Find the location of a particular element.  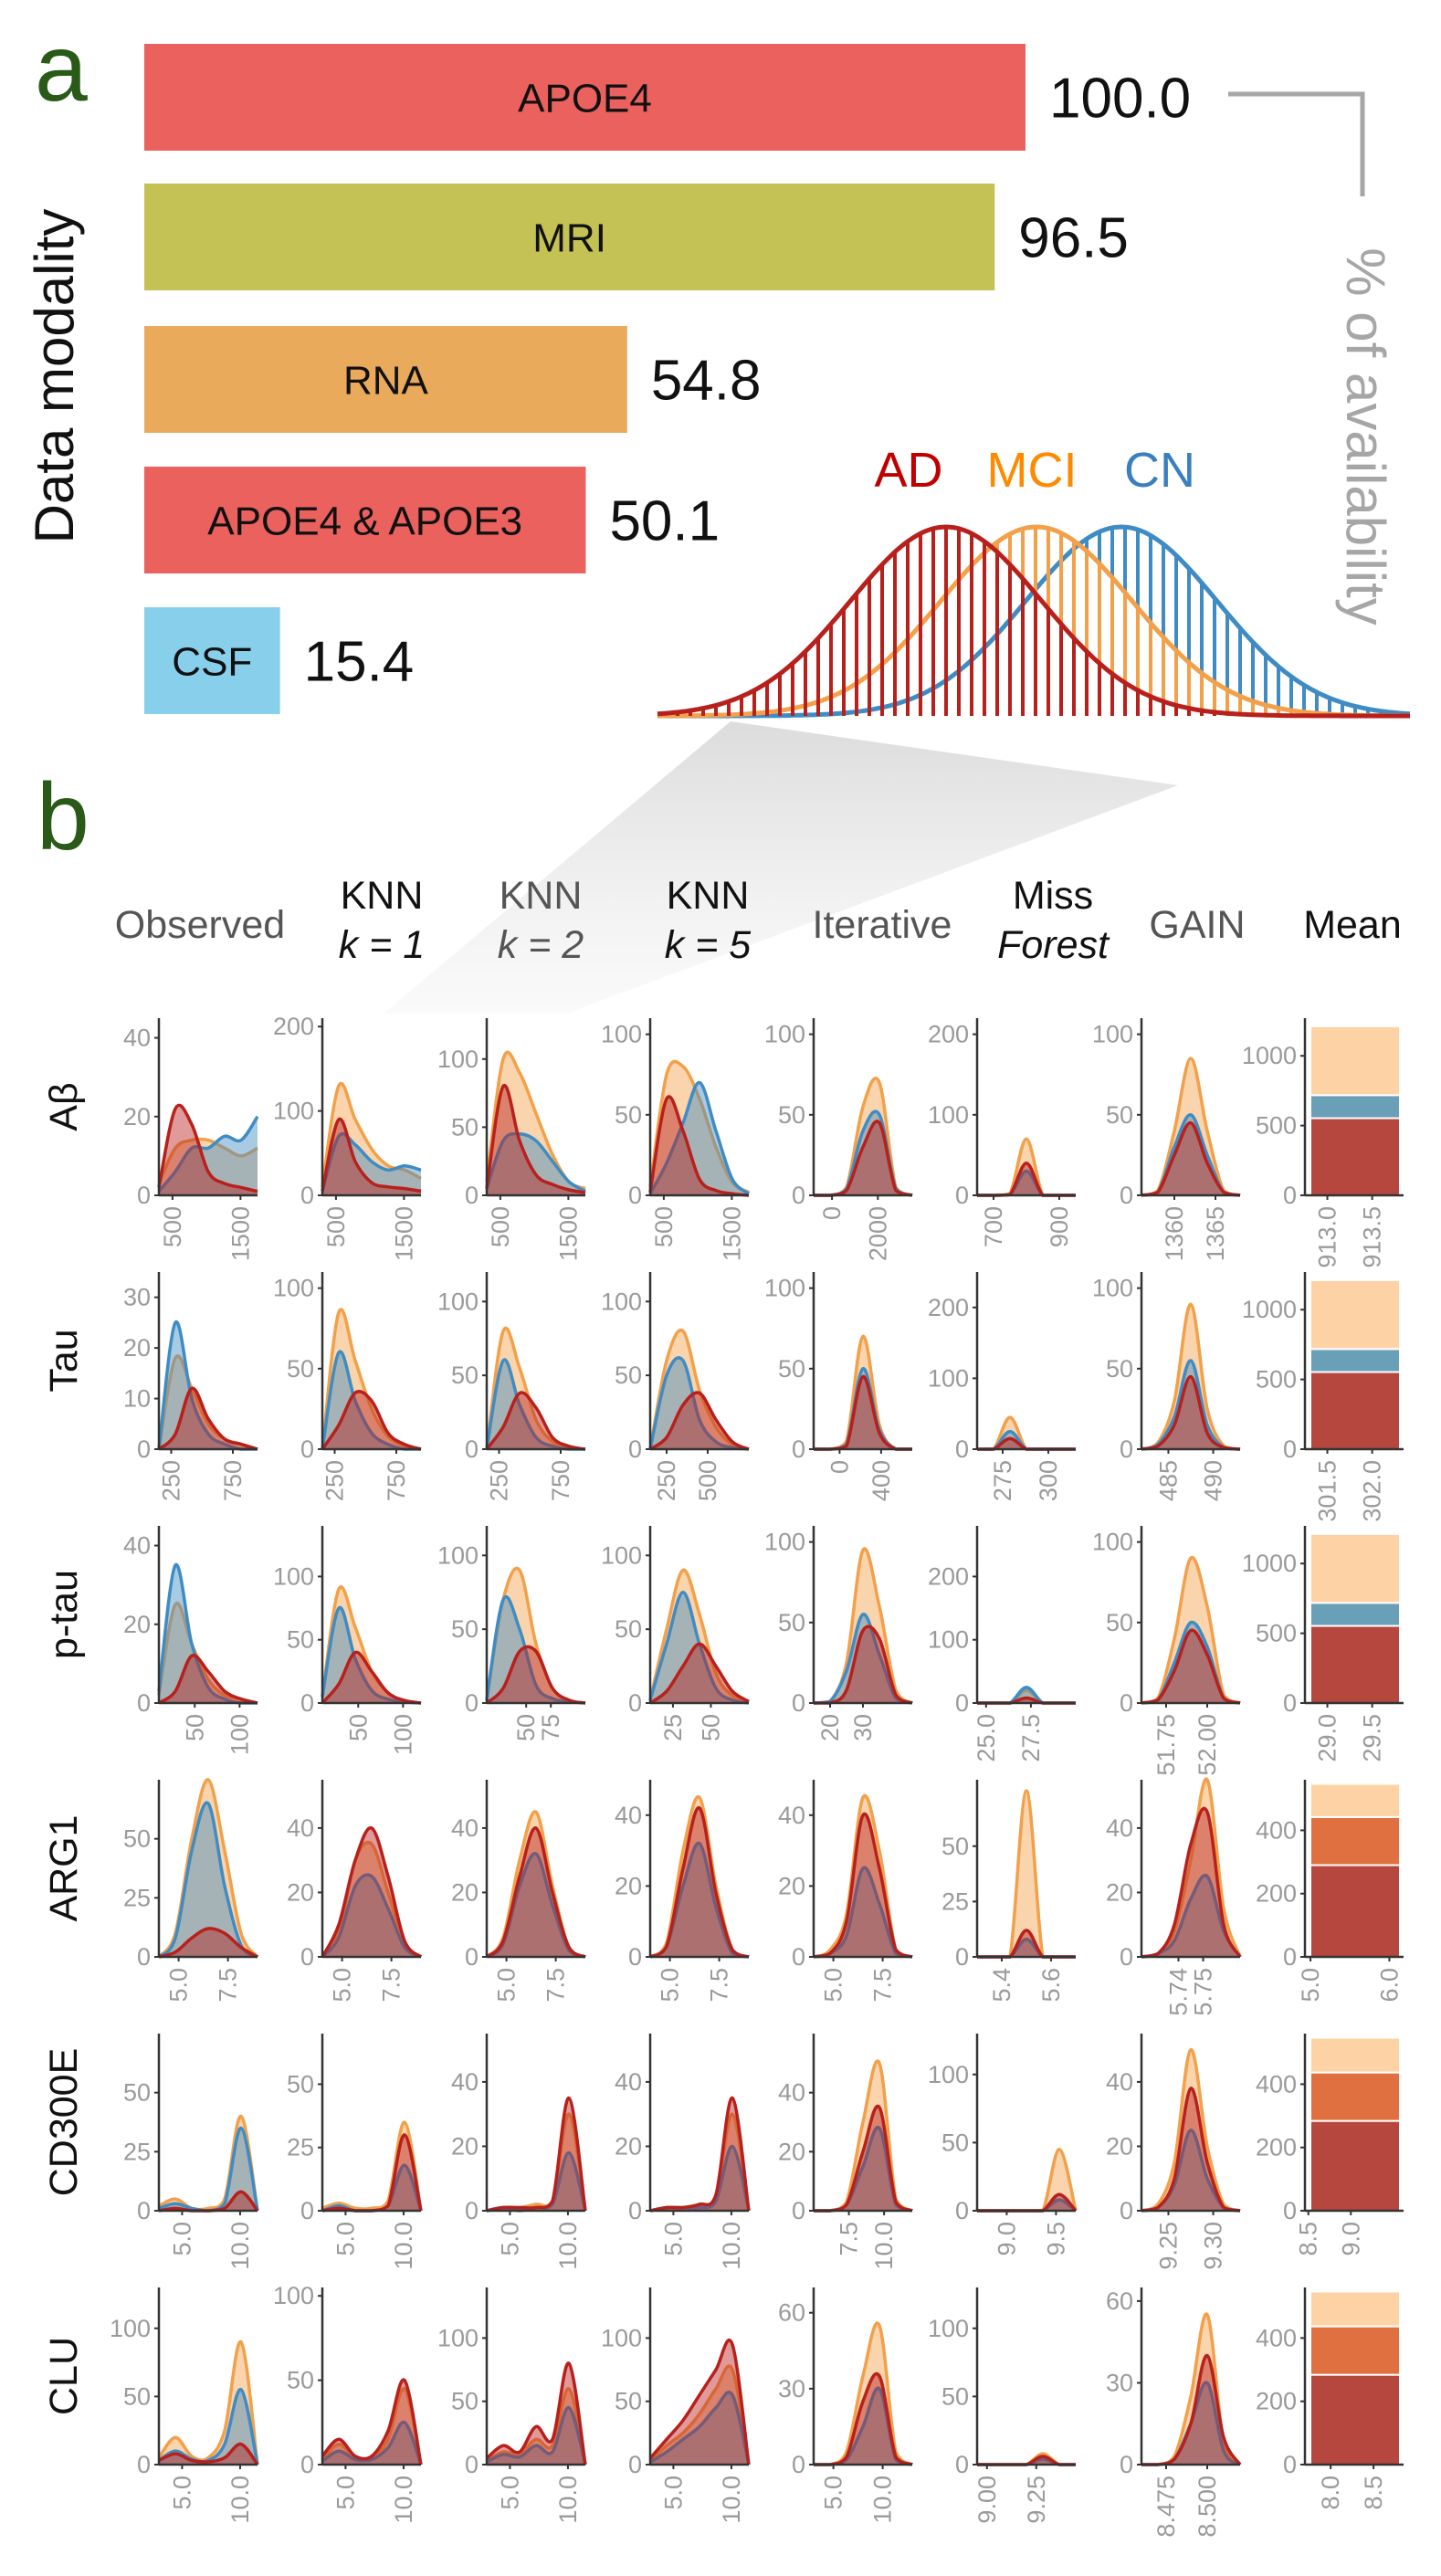

x-axis-label: % of availability is located at coordinates (1365, 436).